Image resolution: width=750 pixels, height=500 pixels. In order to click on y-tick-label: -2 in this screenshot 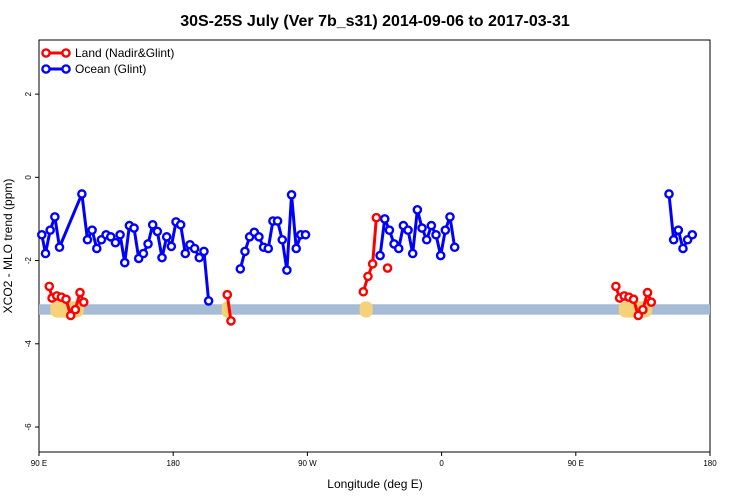, I will do `click(28, 260)`.